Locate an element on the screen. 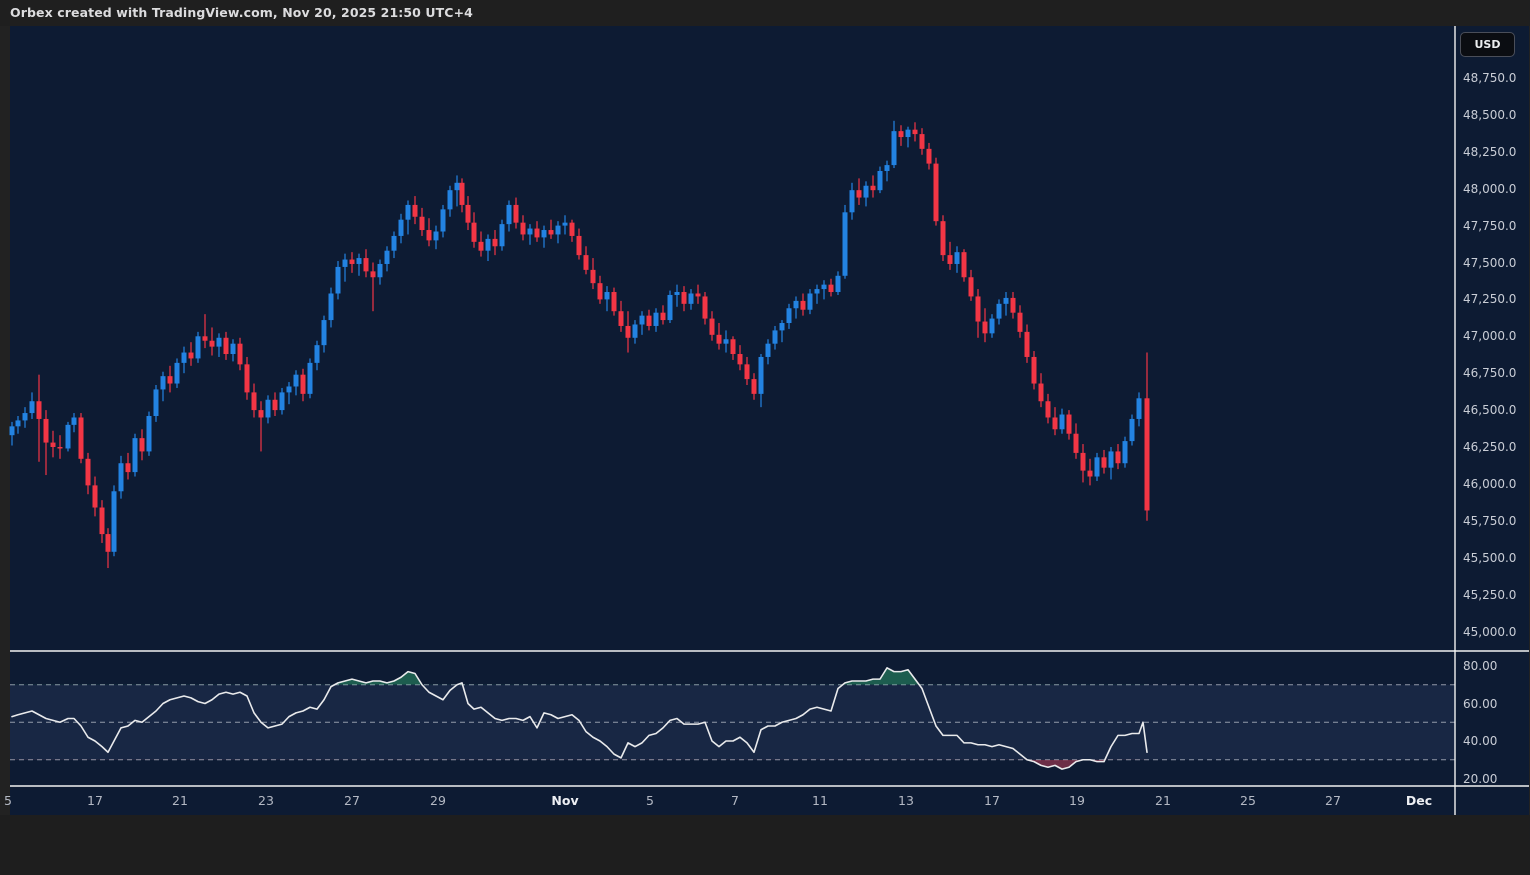 The image size is (1530, 875). time-tick-label: 19 is located at coordinates (1077, 800).